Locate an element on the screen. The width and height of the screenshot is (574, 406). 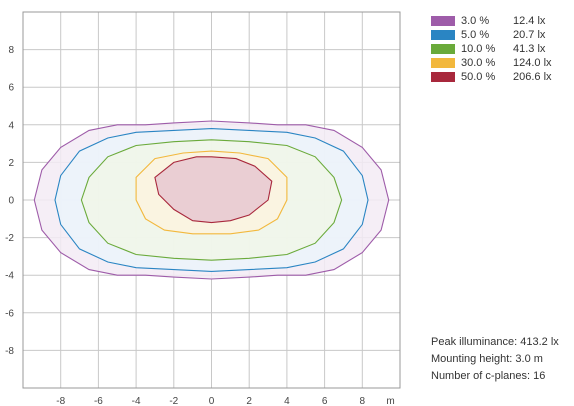
legend-lux: 20.7 lx is located at coordinates (529, 35).